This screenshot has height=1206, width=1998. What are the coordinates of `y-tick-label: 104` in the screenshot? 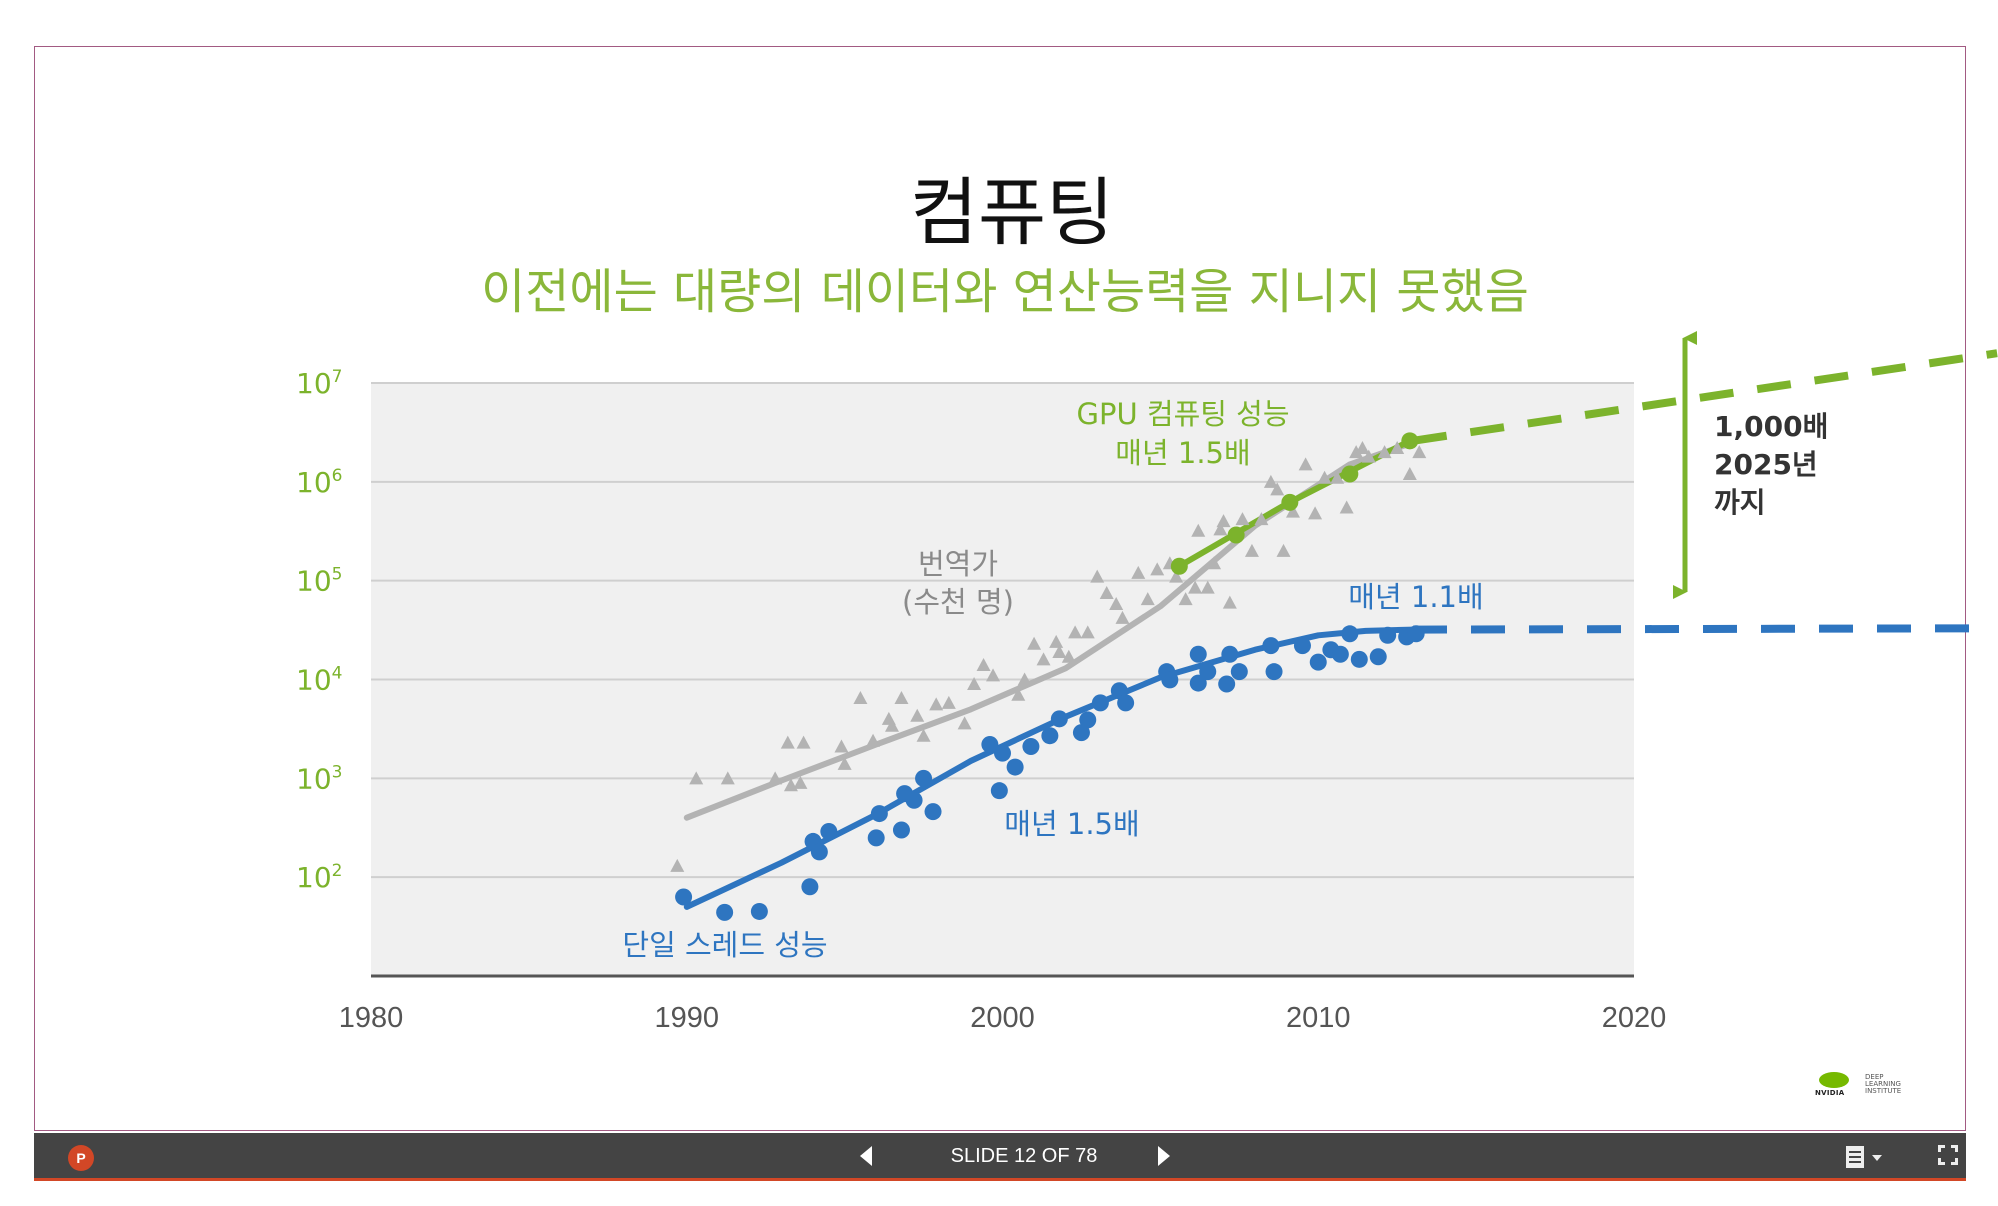 It's located at (319, 680).